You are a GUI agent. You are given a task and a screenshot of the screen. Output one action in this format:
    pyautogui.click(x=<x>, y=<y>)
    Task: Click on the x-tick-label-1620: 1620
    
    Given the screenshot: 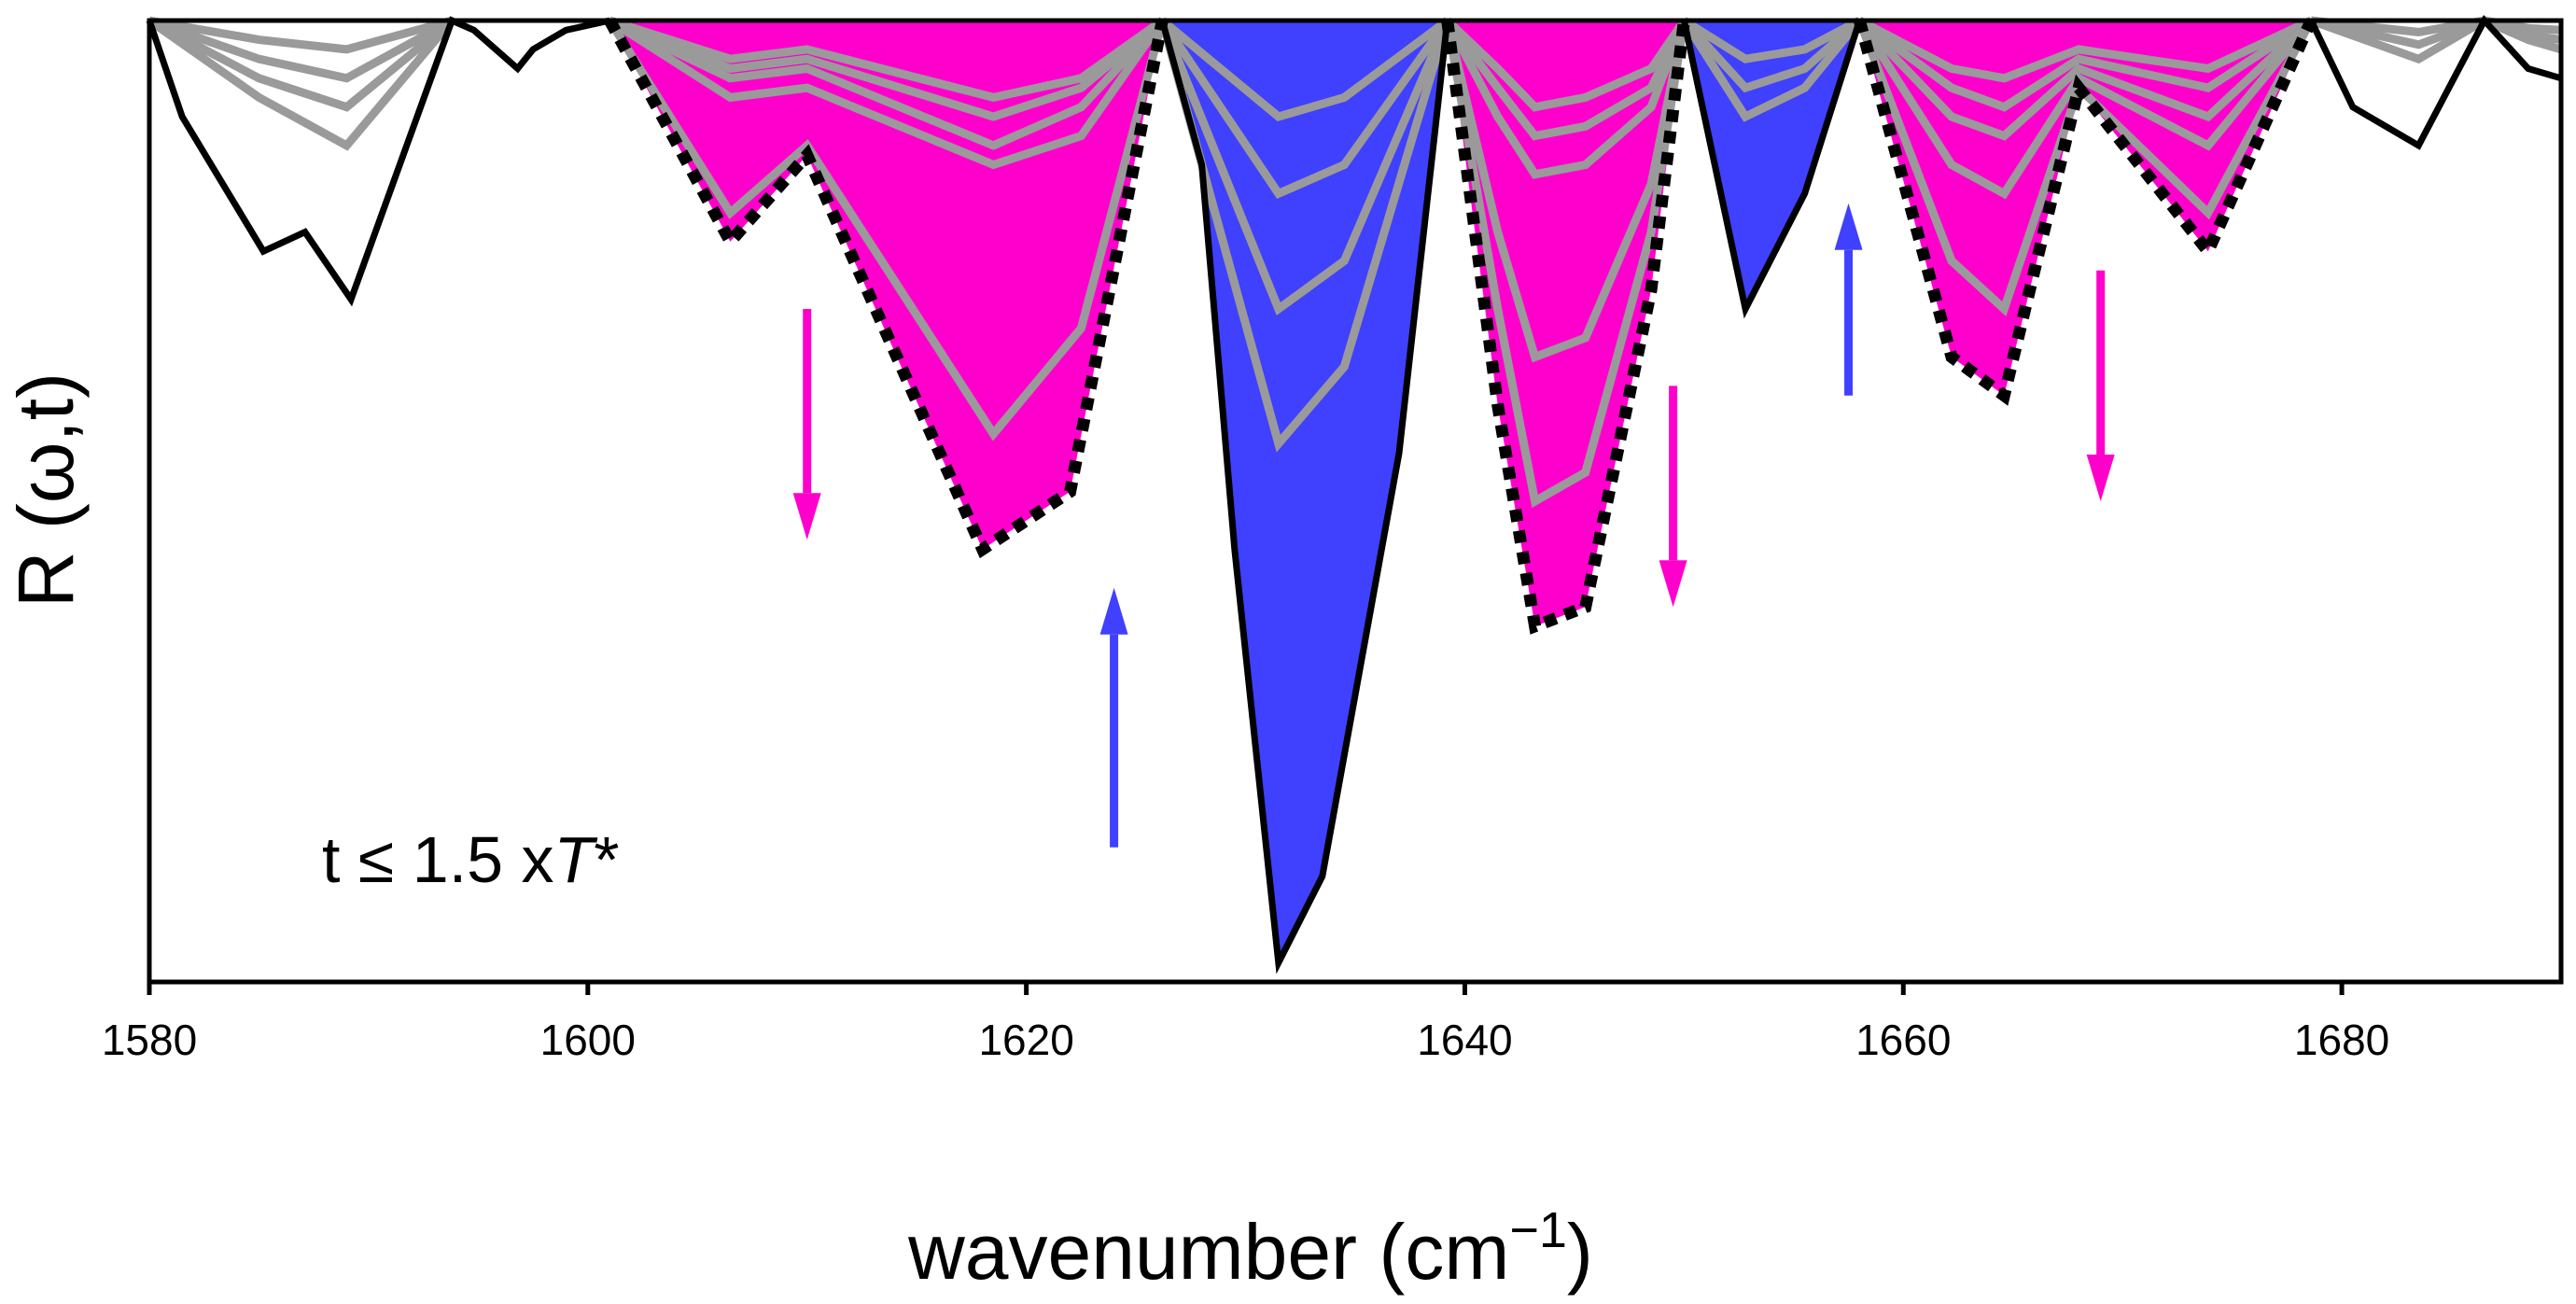 What is the action you would take?
    pyautogui.click(x=1025, y=1040)
    